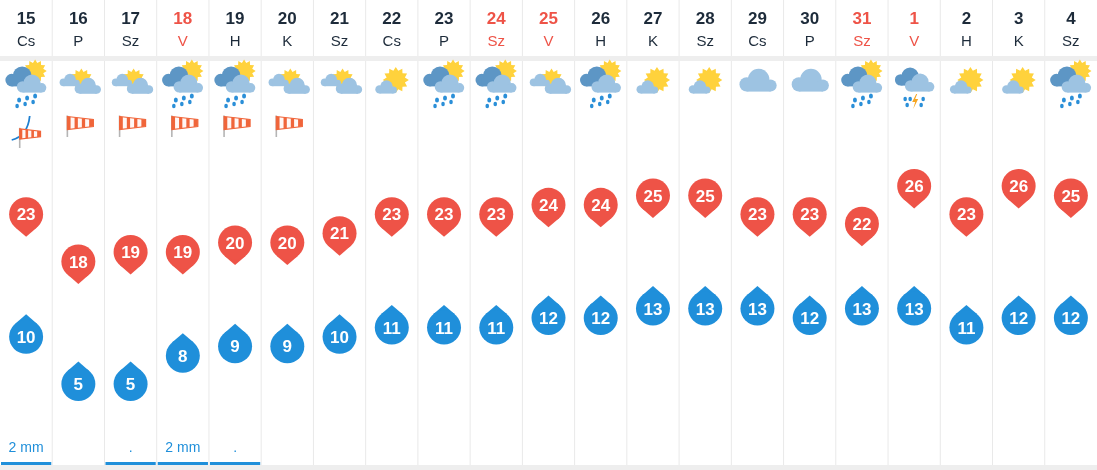 The image size is (1097, 470). Describe the element at coordinates (78, 29) in the screenshot. I see `x-tick-label: 16 P` at that location.